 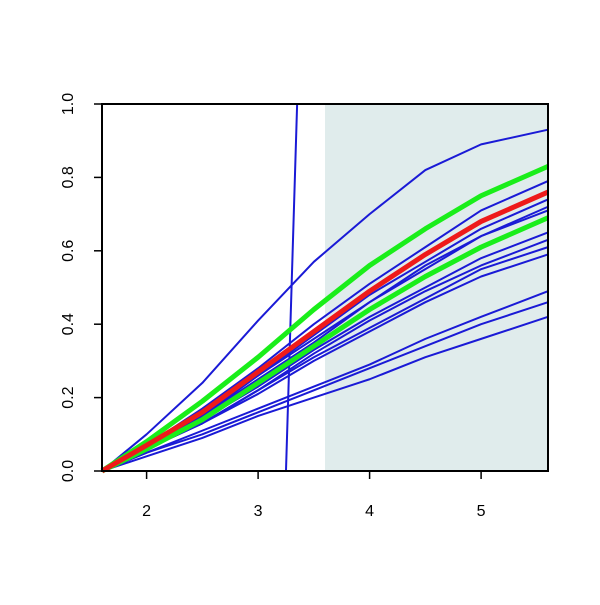 What do you see at coordinates (258, 511) in the screenshot?
I see `x-tick-label: 3` at bounding box center [258, 511].